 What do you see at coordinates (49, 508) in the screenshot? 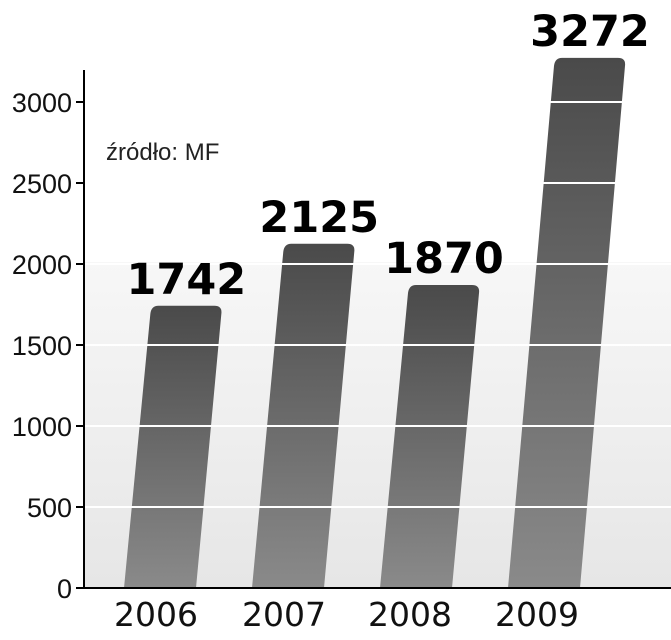
I see `y-tick-label-500: 500` at bounding box center [49, 508].